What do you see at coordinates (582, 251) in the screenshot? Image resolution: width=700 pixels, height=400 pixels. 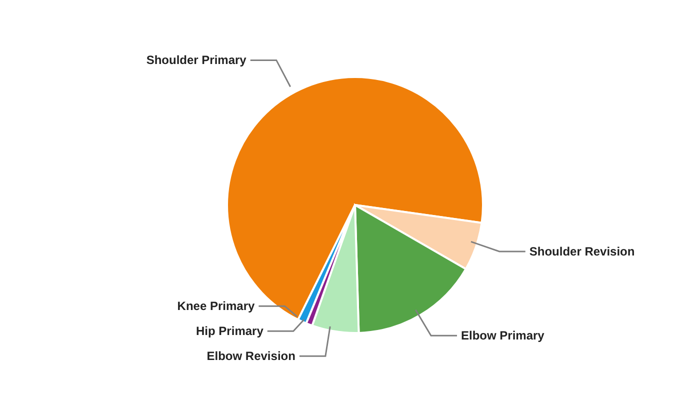 I see `slice-label: Shoulder Revision` at bounding box center [582, 251].